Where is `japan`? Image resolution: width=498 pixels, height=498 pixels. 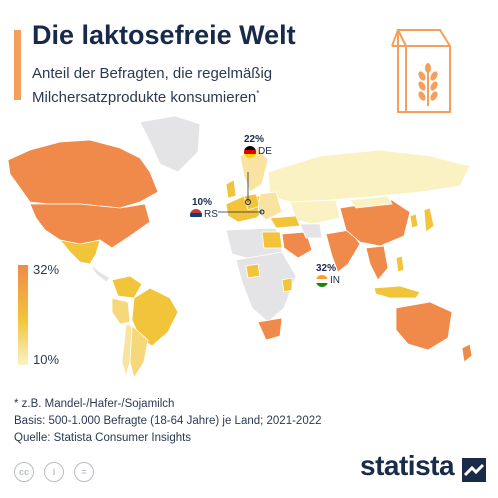 japan is located at coordinates (429, 220).